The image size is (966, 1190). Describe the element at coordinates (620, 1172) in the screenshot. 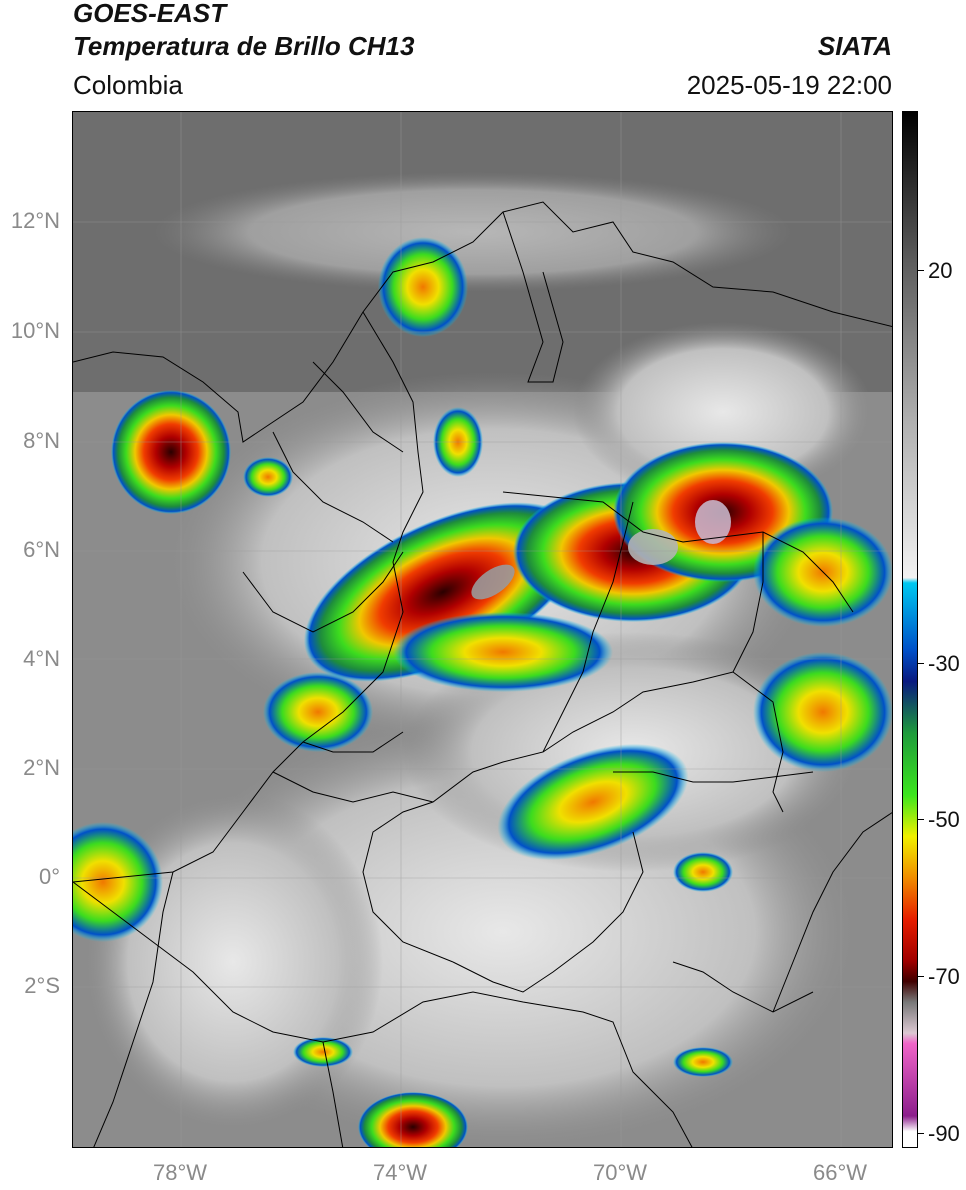

I see `lon-label-70w: 70°W` at that location.